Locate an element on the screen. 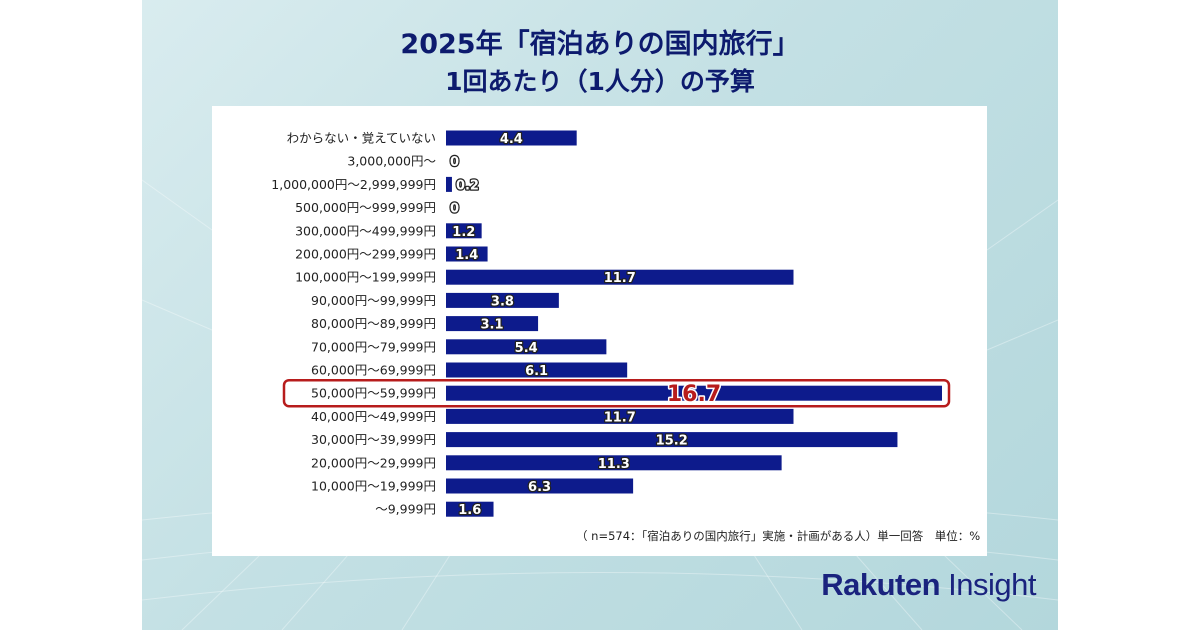 The width and height of the screenshot is (1200, 630). chart-title-line1: 2025年「宿泊ありの国内旅行」 is located at coordinates (600, 44).